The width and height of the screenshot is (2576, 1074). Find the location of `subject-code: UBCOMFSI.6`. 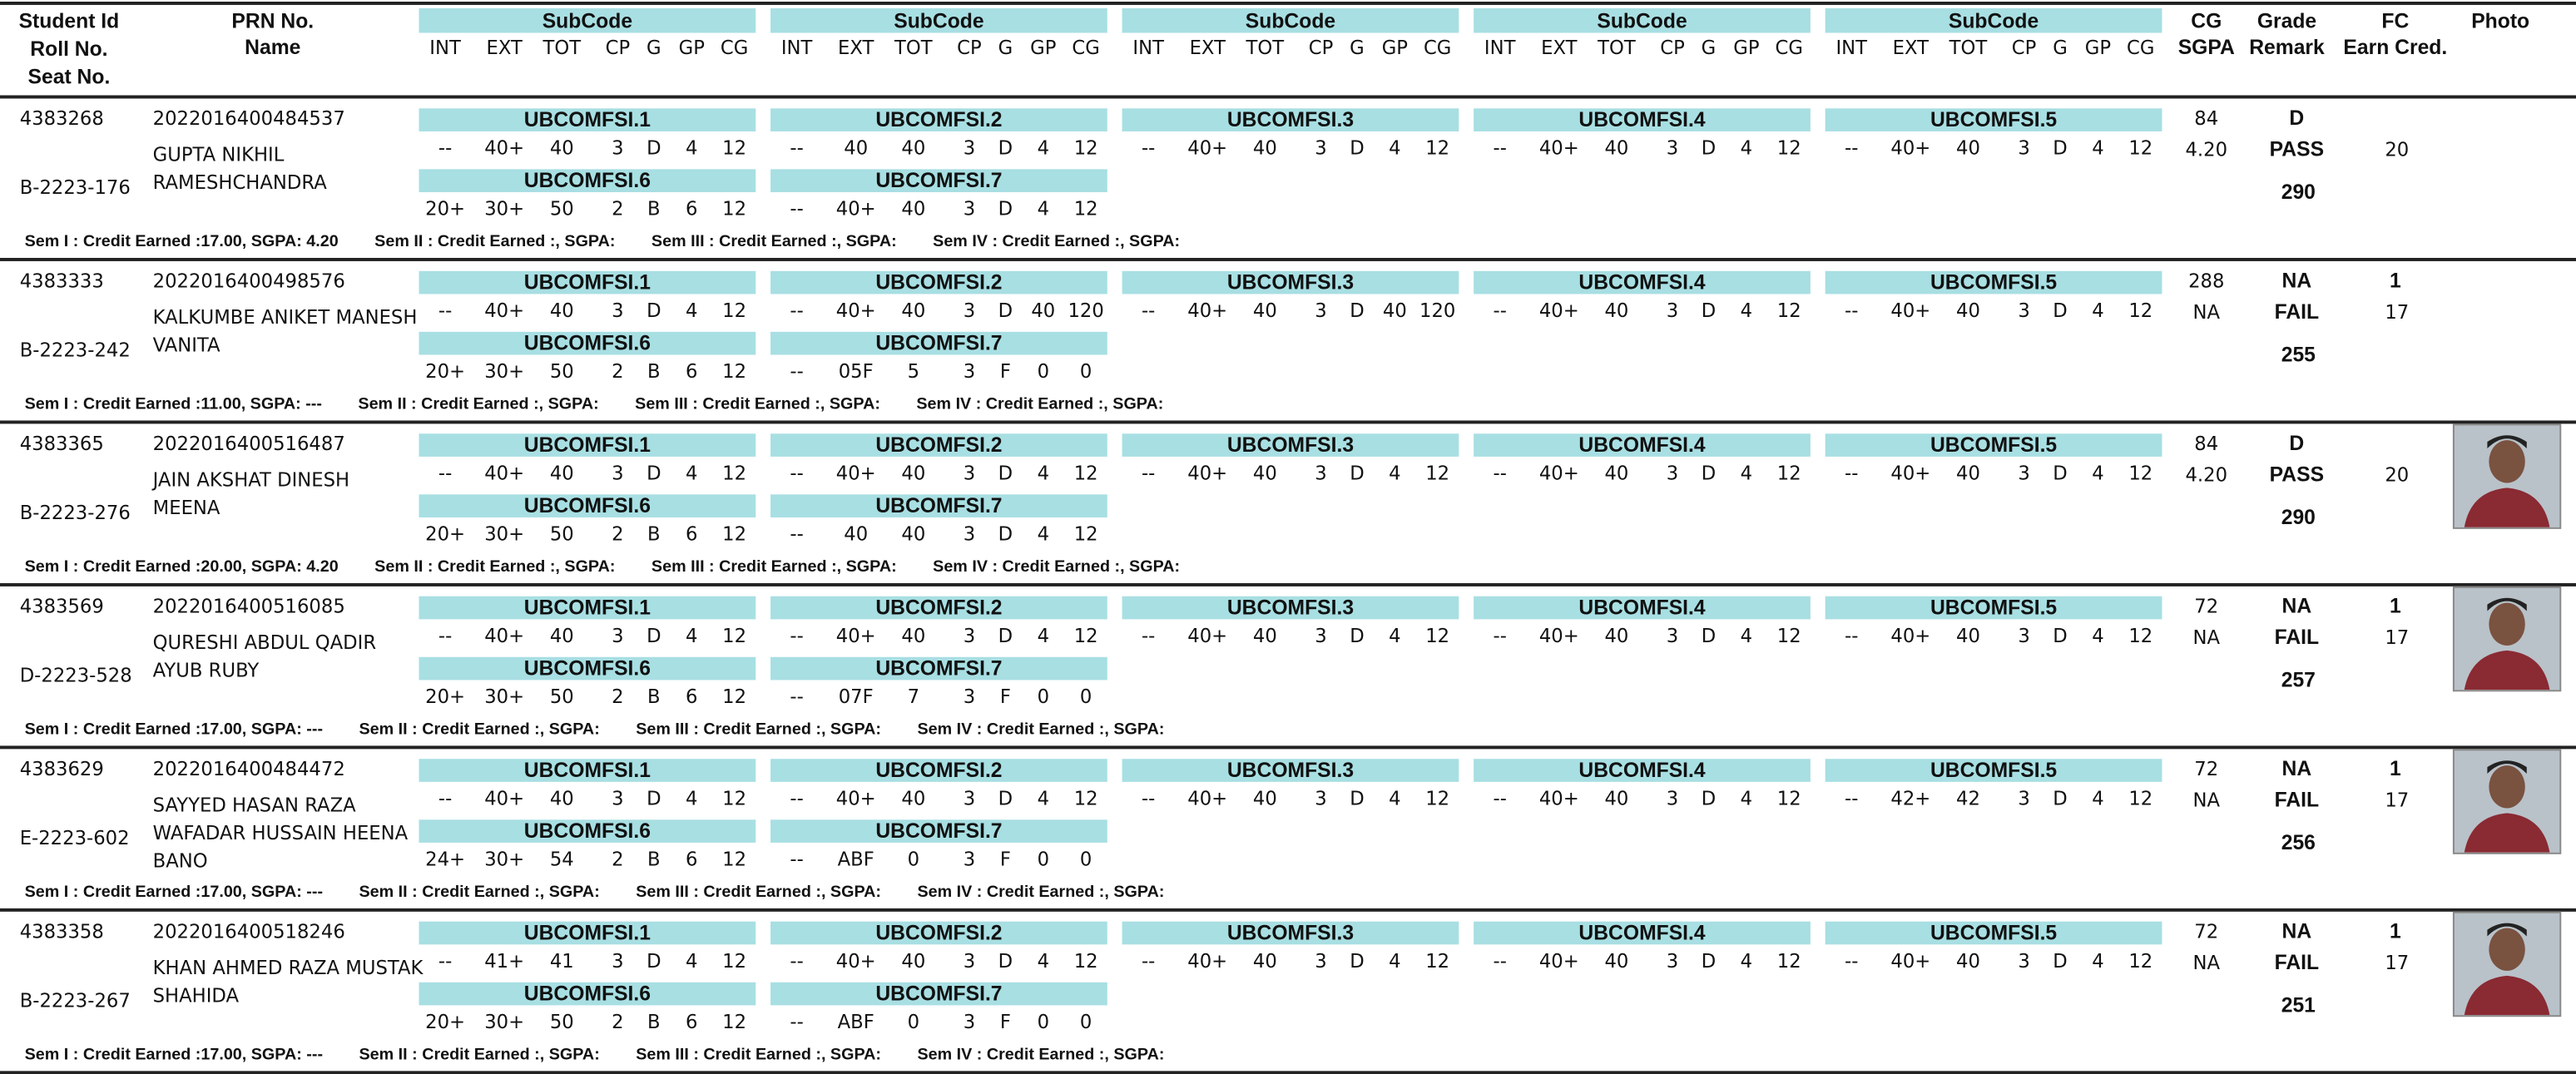

subject-code: UBCOMFSI.6 is located at coordinates (587, 668).